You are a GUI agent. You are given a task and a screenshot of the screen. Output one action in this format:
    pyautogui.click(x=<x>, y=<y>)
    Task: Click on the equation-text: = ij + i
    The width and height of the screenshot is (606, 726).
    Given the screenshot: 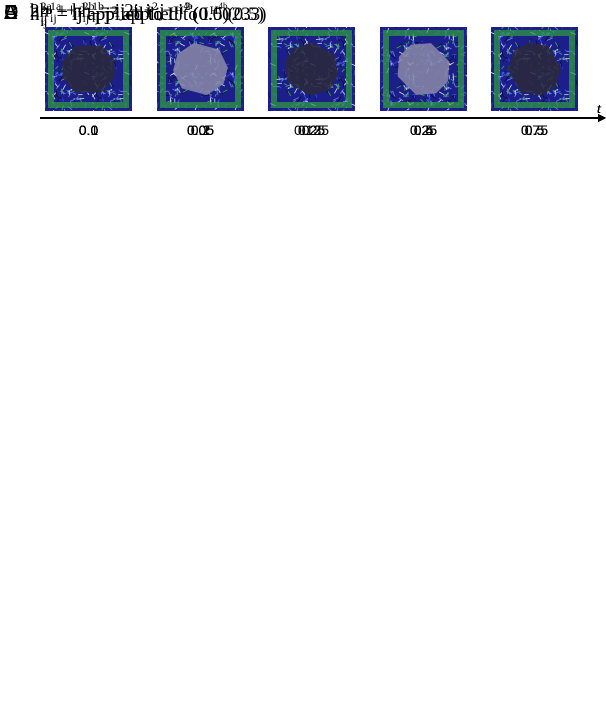 What is the action you would take?
    pyautogui.click(x=122, y=11)
    